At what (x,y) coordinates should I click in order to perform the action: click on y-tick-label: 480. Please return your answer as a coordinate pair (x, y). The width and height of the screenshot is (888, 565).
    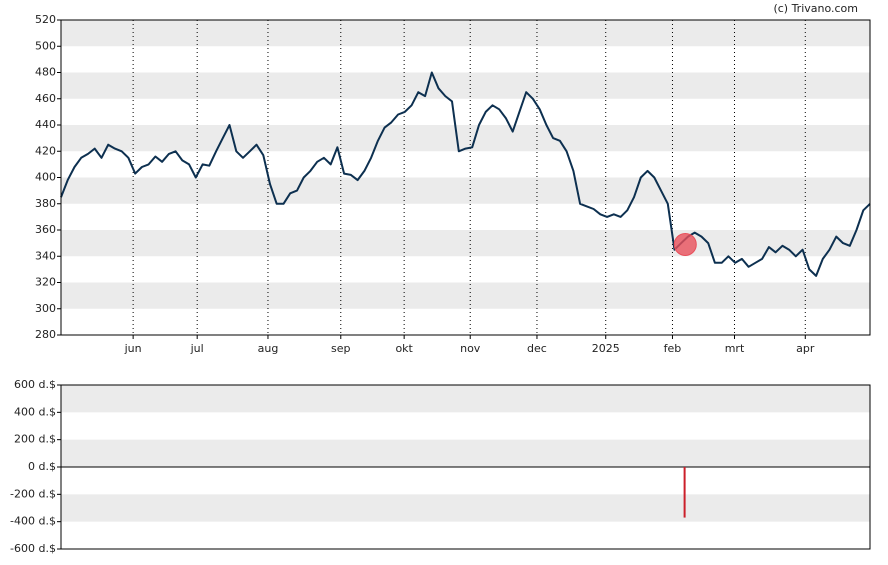
    Looking at the image, I should click on (45, 72).